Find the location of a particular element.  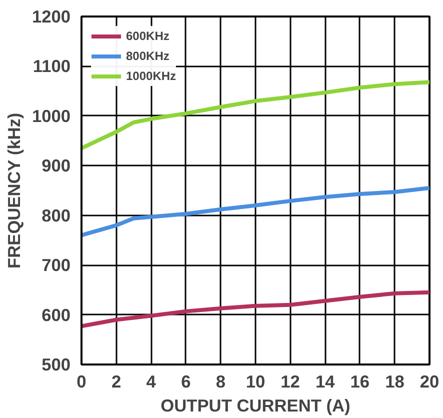

x-tick-label: 2 is located at coordinates (116, 382).